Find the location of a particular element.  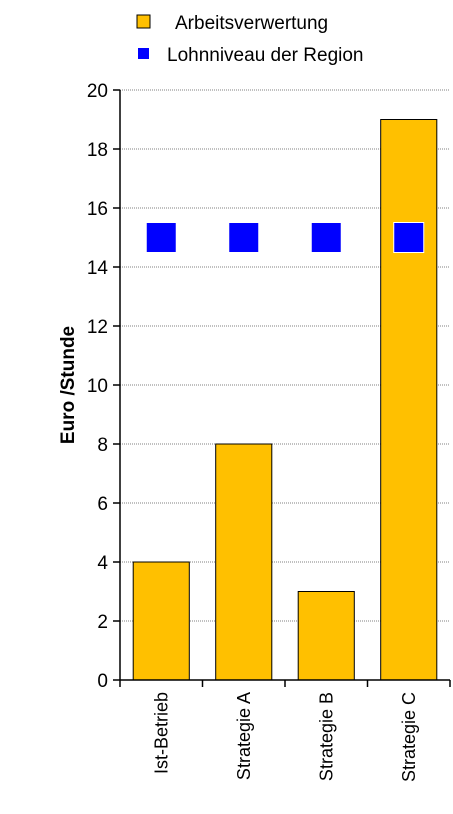

y-tick-labels: 0 2 4 6 8 10 12 14 16 18 20 is located at coordinates (98, 386).